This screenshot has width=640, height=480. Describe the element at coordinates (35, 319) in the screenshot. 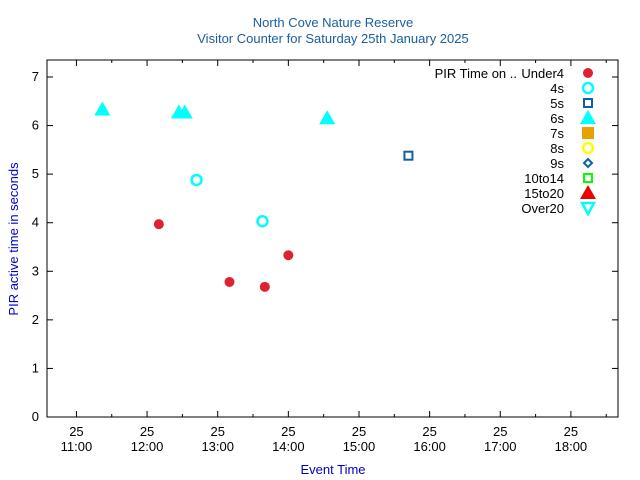

I see `y-tick-label: 2` at that location.